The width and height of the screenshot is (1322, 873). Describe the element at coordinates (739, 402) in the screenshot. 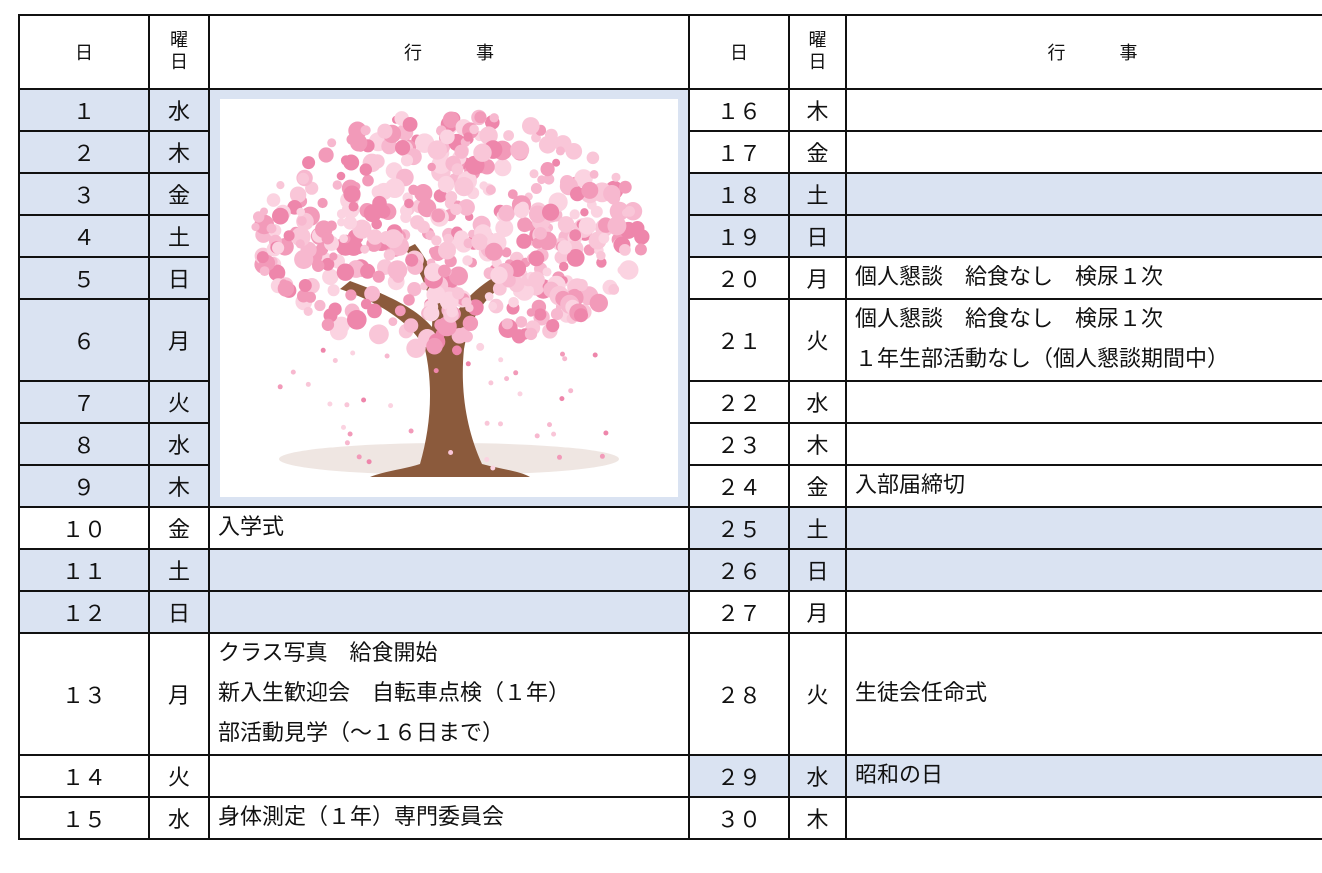

I see `day: ２２` at that location.